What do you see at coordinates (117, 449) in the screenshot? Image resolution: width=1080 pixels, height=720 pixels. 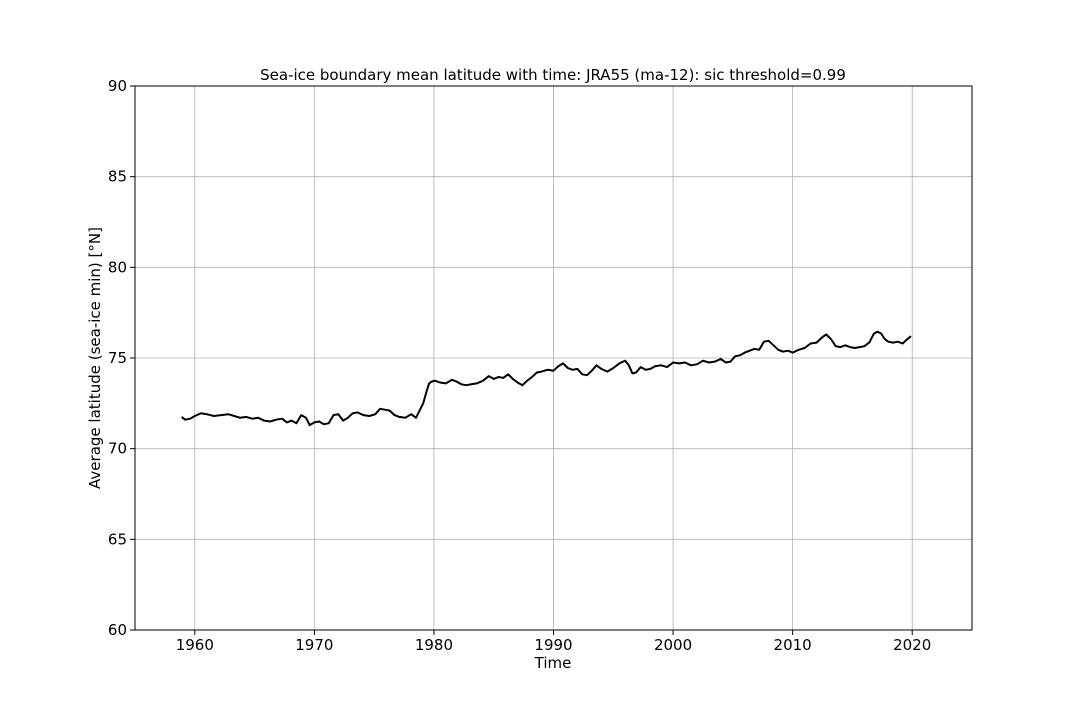 I see `y-tick-label: 70` at bounding box center [117, 449].